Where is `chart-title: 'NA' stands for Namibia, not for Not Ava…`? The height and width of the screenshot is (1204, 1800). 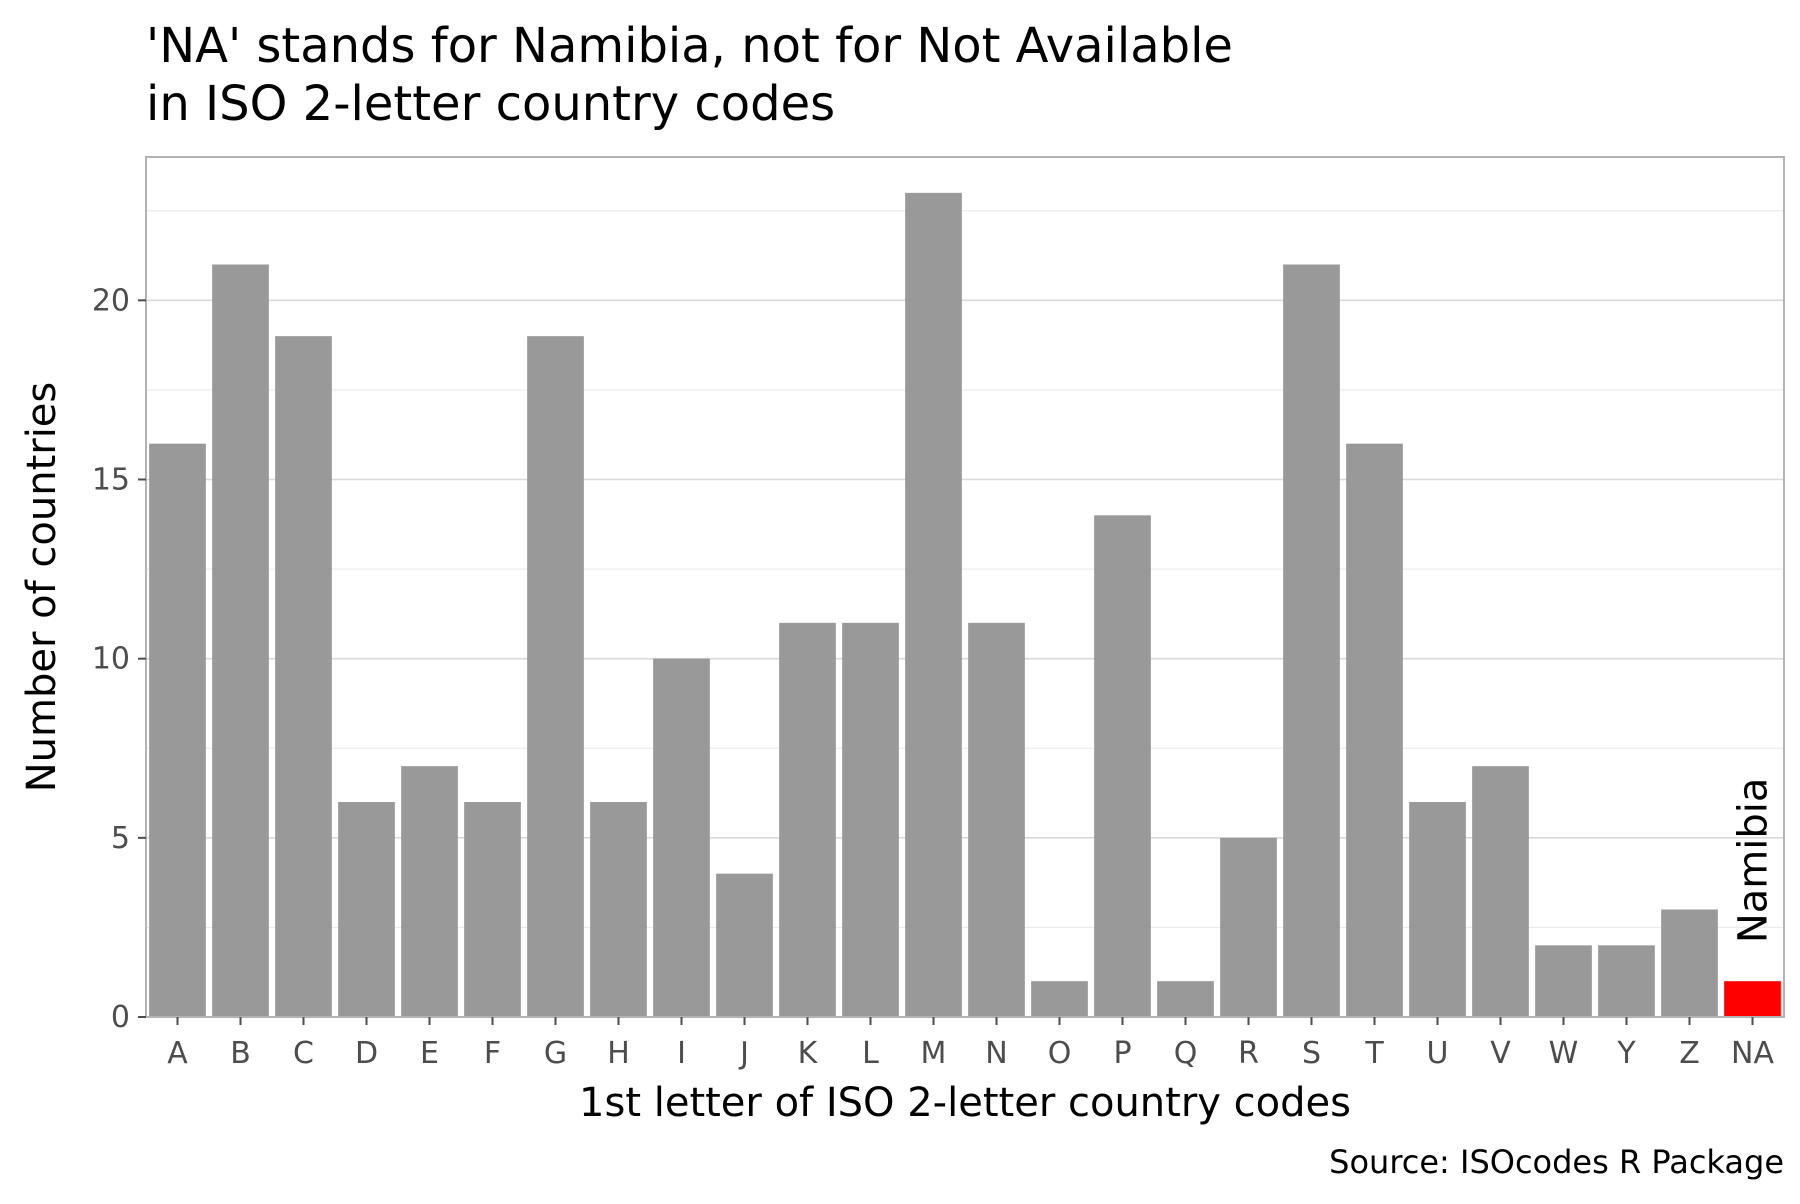
chart-title: 'NA' stands for Namibia, not for Not Ava… is located at coordinates (689, 75).